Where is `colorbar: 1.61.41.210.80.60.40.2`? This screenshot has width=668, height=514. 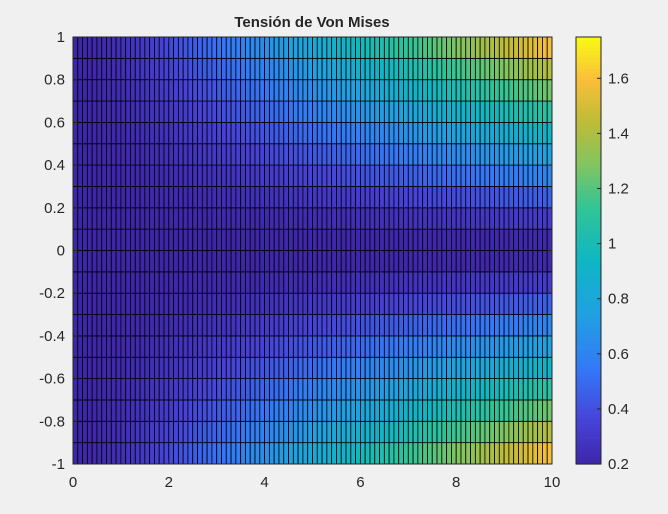
colorbar: 1.61.41.210.80.60.40.2 is located at coordinates (602, 254).